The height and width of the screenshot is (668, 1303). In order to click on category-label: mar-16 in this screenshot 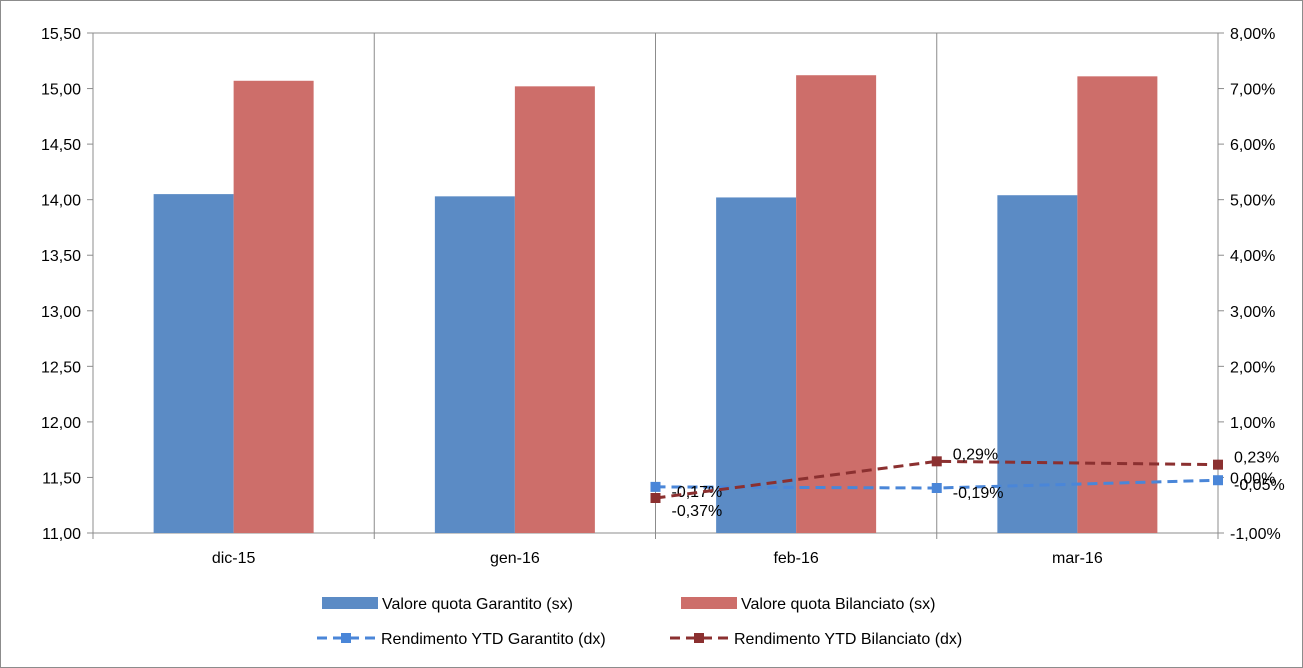, I will do `click(1077, 558)`.